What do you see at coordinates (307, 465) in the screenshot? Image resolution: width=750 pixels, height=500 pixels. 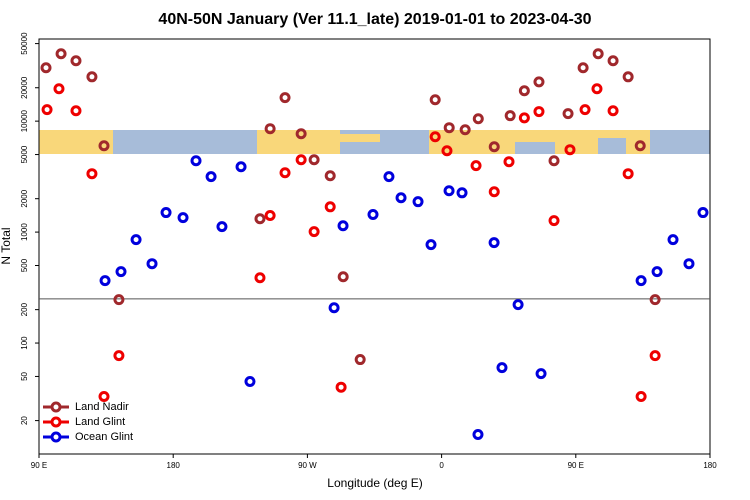 I see `x-tick-label: 90 W` at bounding box center [307, 465].